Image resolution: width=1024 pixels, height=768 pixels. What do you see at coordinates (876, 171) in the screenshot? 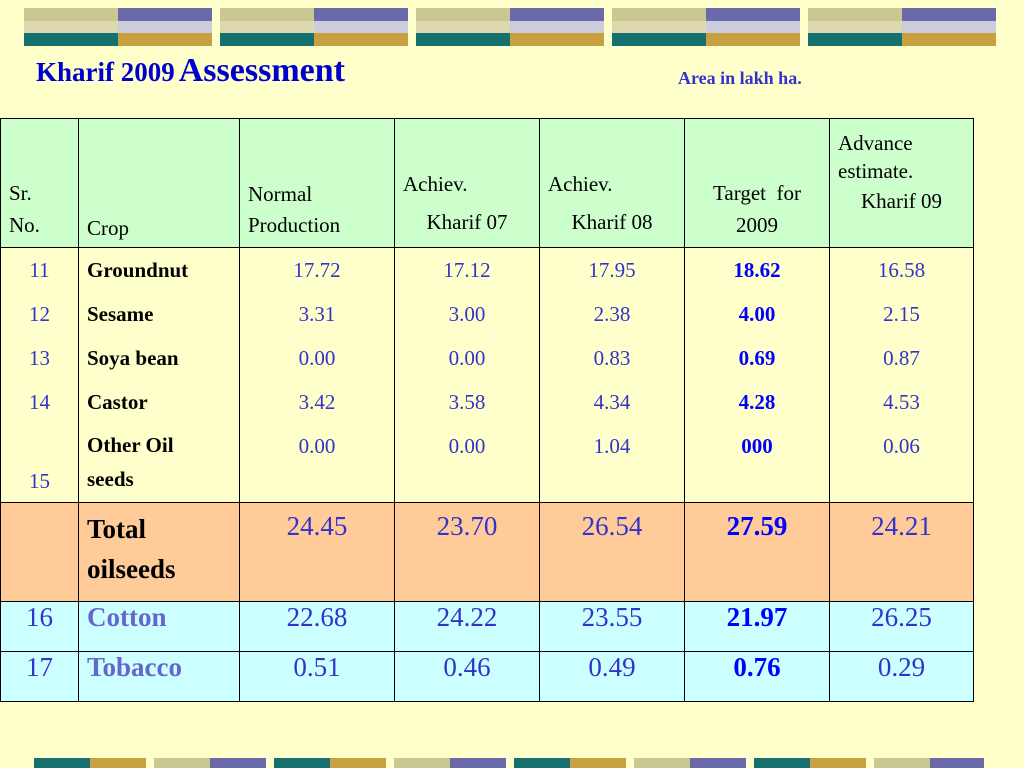
I see `header-advance-line2: estimate.` at bounding box center [876, 171].